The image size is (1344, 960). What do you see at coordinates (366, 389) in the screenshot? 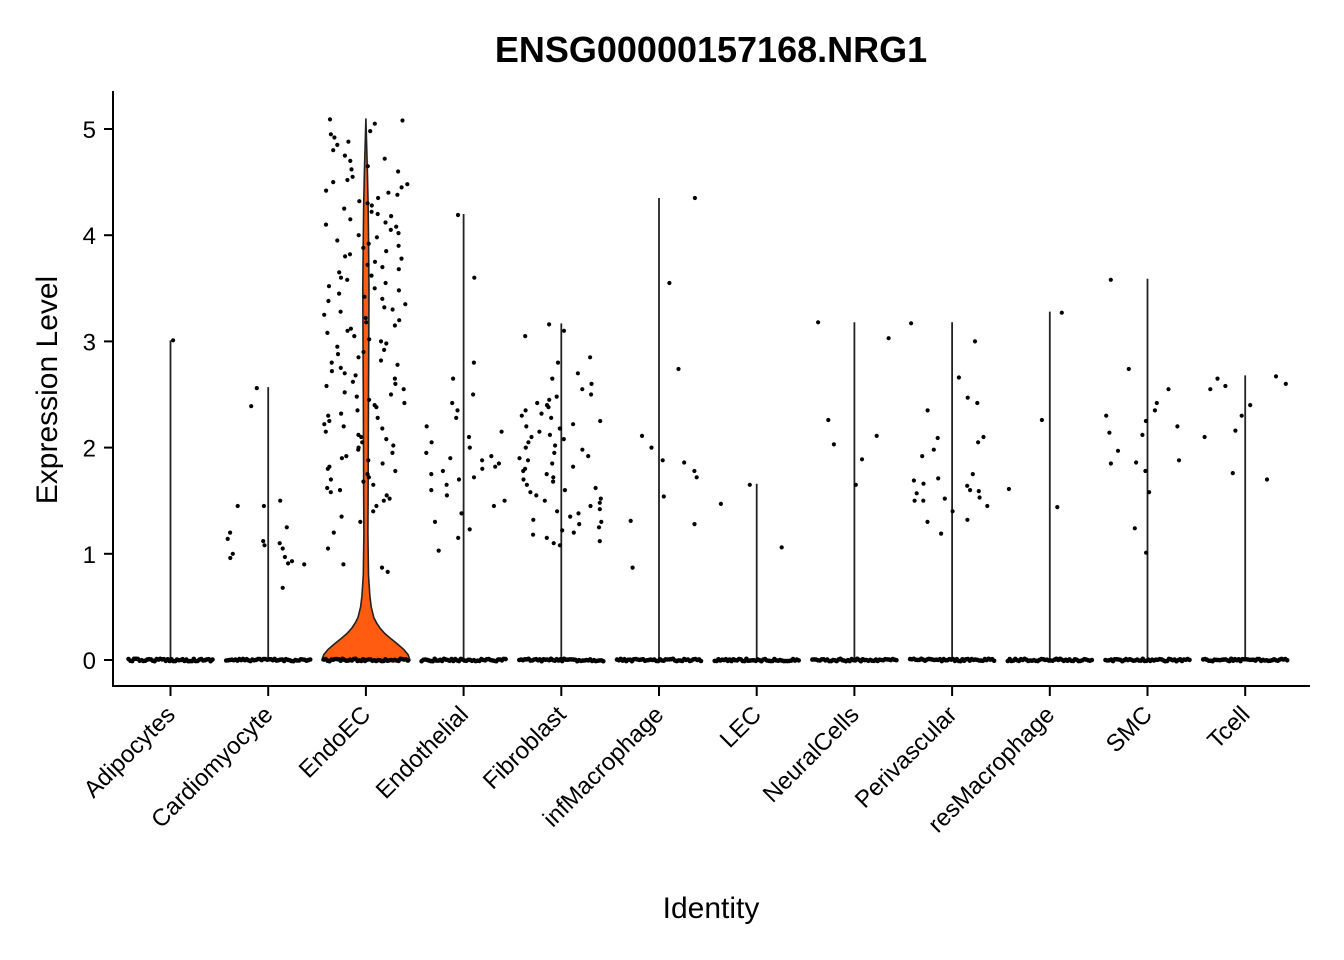
I see `violin-endoec` at bounding box center [366, 389].